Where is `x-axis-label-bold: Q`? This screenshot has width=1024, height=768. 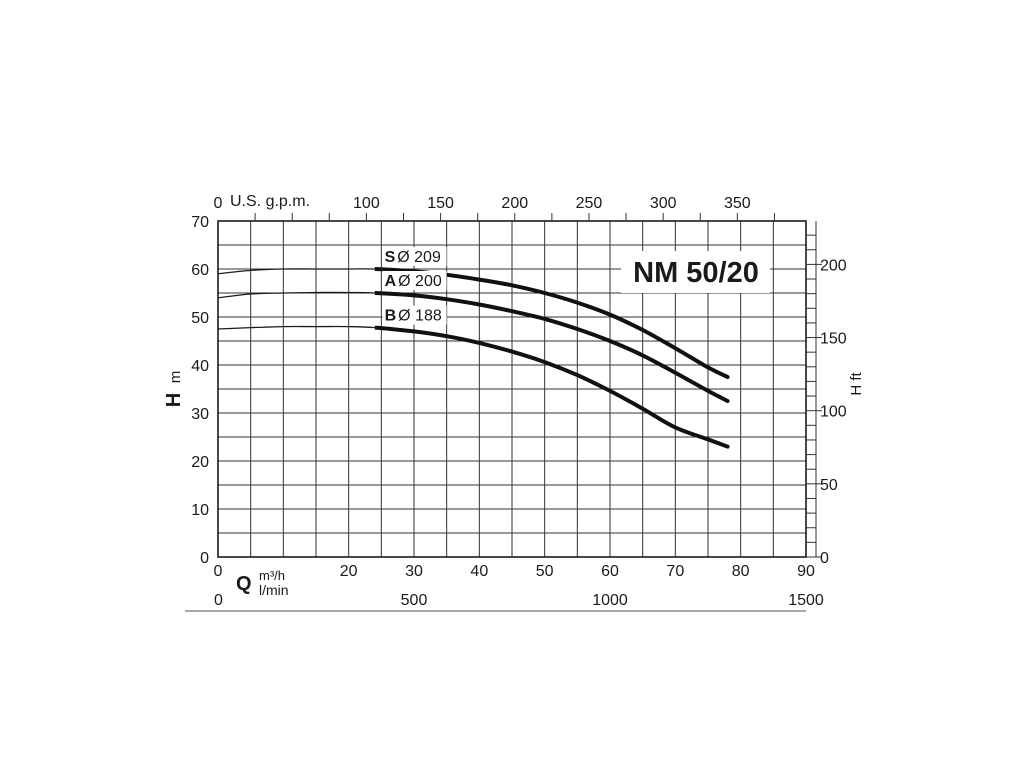
x-axis-label-bold: Q is located at coordinates (244, 584).